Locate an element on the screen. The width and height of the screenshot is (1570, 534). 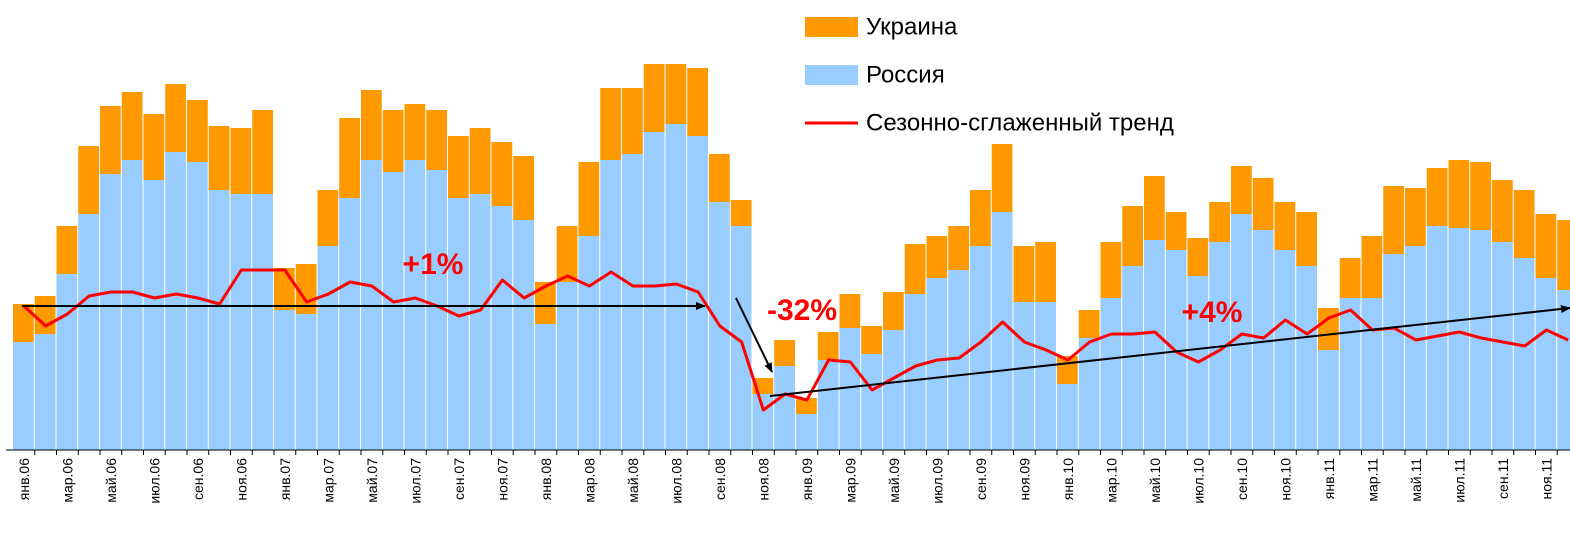
legend-label: Россия is located at coordinates (905, 74).